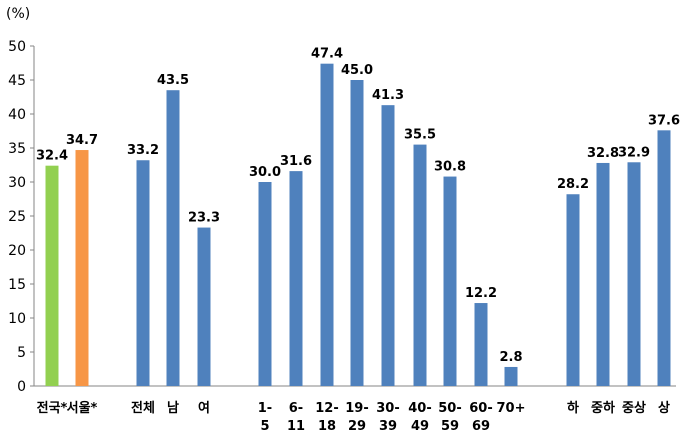 The image size is (680, 435). Describe the element at coordinates (204, 218) in the screenshot. I see `bar-value-label: 23.3` at that location.